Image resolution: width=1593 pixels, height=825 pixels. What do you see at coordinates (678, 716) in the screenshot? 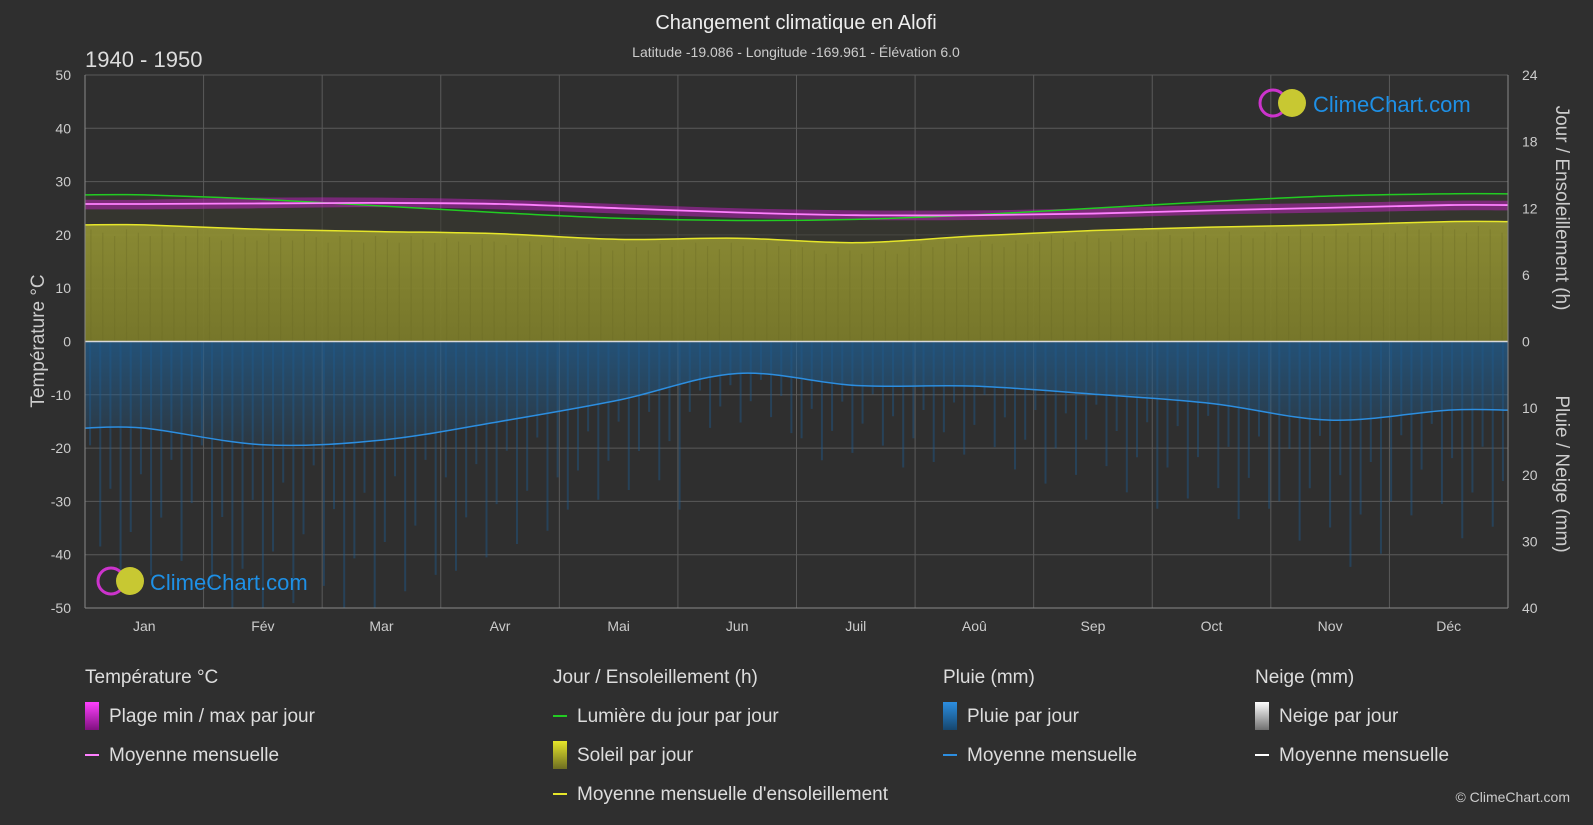
I see `legend-item: Lumière du jour par jour` at bounding box center [678, 716].